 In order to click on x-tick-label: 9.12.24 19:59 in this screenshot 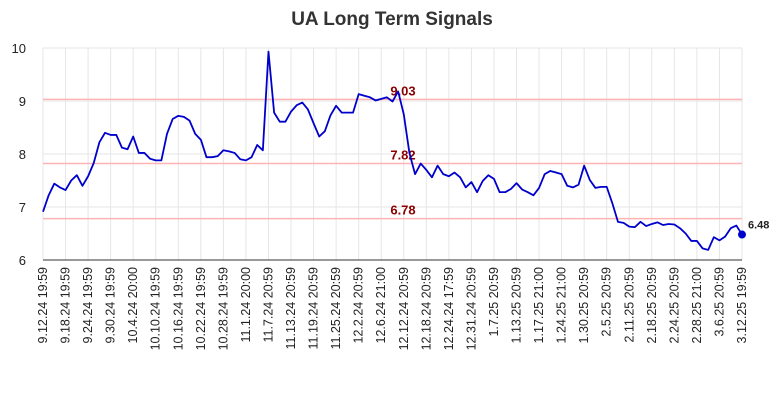, I will do `click(43, 305)`.